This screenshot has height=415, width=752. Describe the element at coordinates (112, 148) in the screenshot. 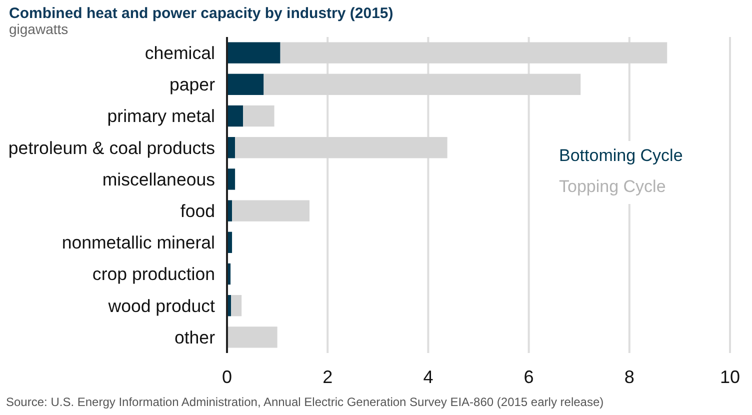

I see `y-tick-label: petroleum & coal products` at that location.